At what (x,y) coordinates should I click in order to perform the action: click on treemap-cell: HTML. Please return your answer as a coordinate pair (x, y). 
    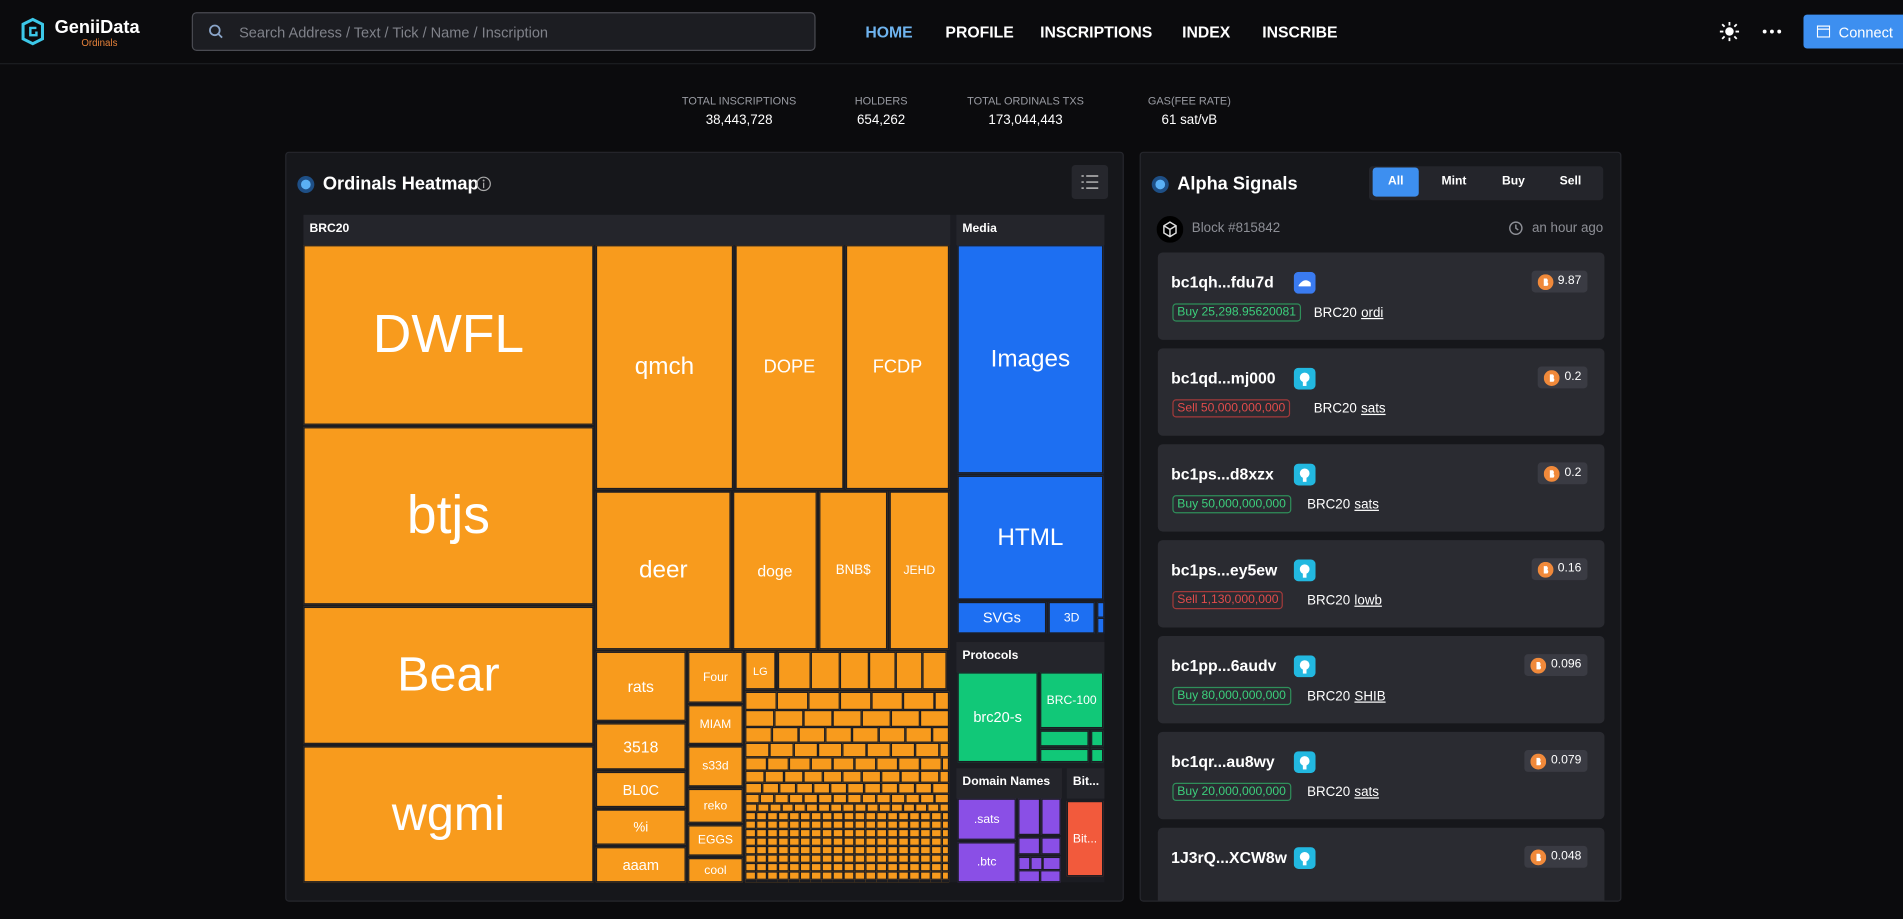
    Looking at the image, I should click on (1030, 537).